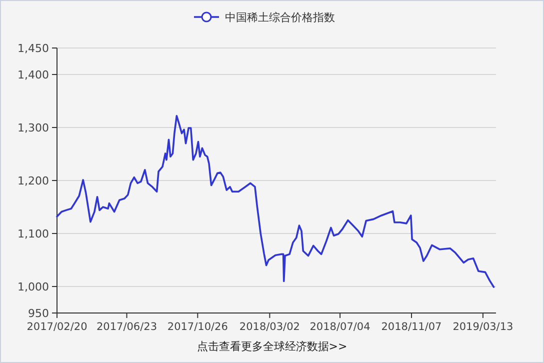 This screenshot has height=363, width=544. Describe the element at coordinates (269, 327) in the screenshot. I see `x-tick-label: 2018/03/02` at that location.